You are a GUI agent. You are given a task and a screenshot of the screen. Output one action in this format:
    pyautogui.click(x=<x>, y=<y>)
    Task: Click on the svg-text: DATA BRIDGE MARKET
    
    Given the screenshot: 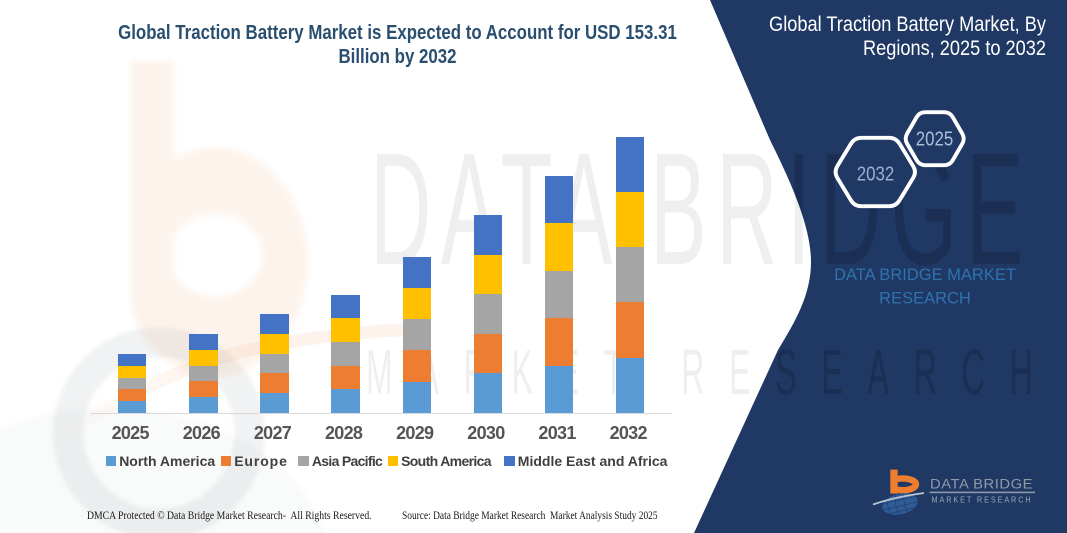 What is the action you would take?
    pyautogui.click(x=925, y=275)
    